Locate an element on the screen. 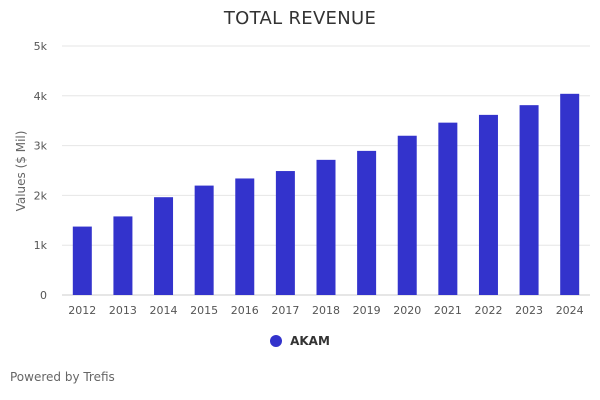 This screenshot has width=600, height=400. powered-by-credit: Powered by Trefis is located at coordinates (62, 377).